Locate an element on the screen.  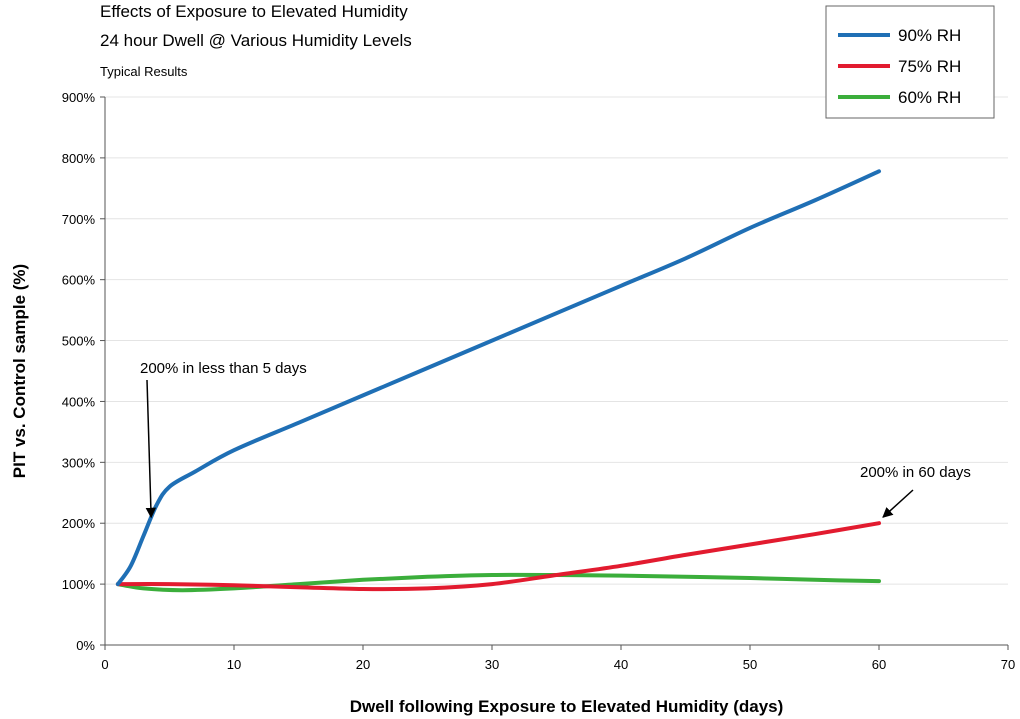
y-tick-label: 400% is located at coordinates (79, 401).